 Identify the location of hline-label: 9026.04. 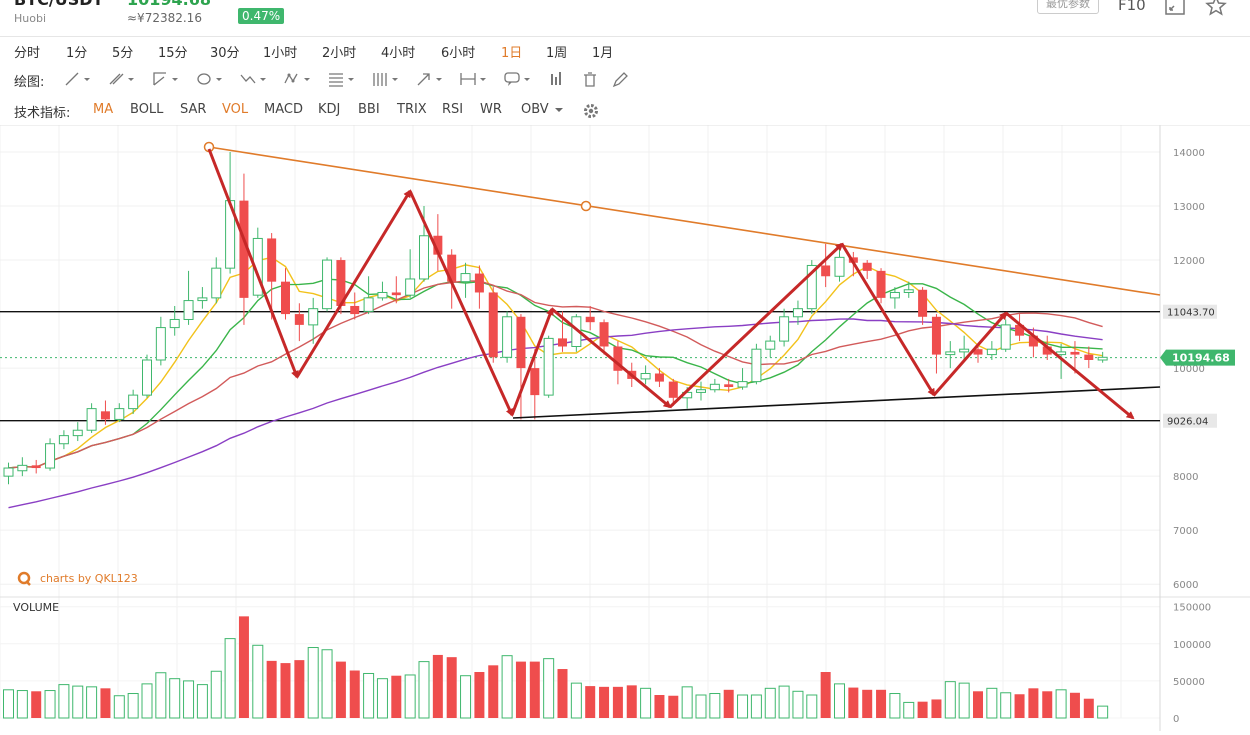
(1187, 422).